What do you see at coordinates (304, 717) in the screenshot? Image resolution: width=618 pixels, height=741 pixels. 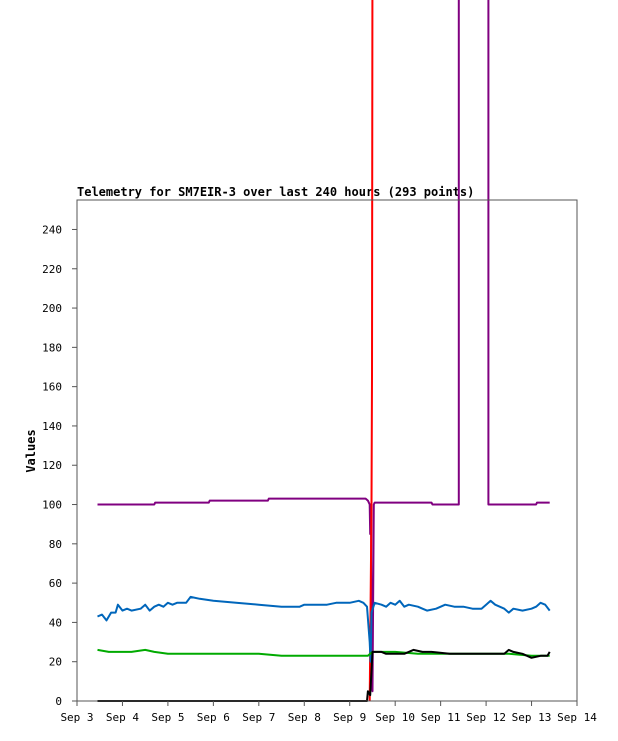 I see `x-tick-label: Sep 8` at bounding box center [304, 717].